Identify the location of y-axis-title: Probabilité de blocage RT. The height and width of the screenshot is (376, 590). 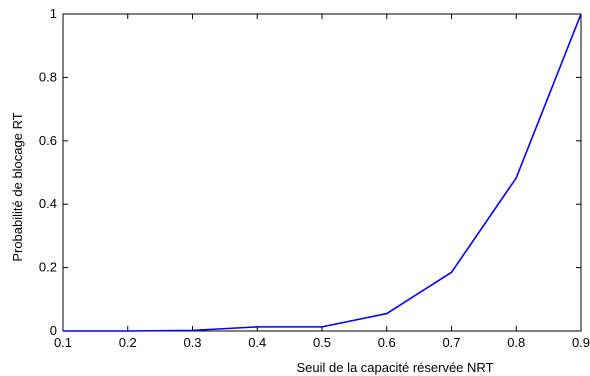
(17, 186).